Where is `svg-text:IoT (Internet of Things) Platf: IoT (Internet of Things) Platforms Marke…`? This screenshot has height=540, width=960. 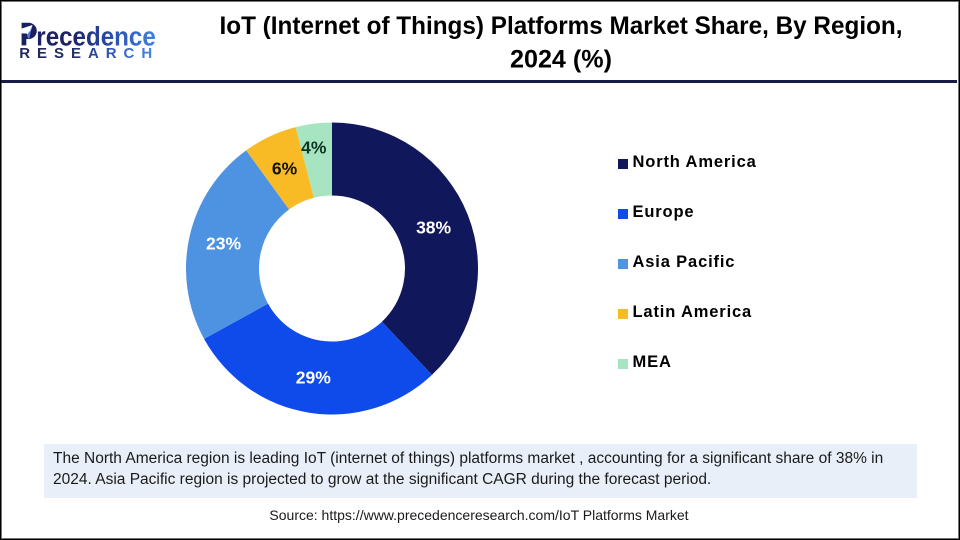 svg-text:IoT (Internet of Things) Platf: IoT (Internet of Things) Platforms Marke… is located at coordinates (561, 26).